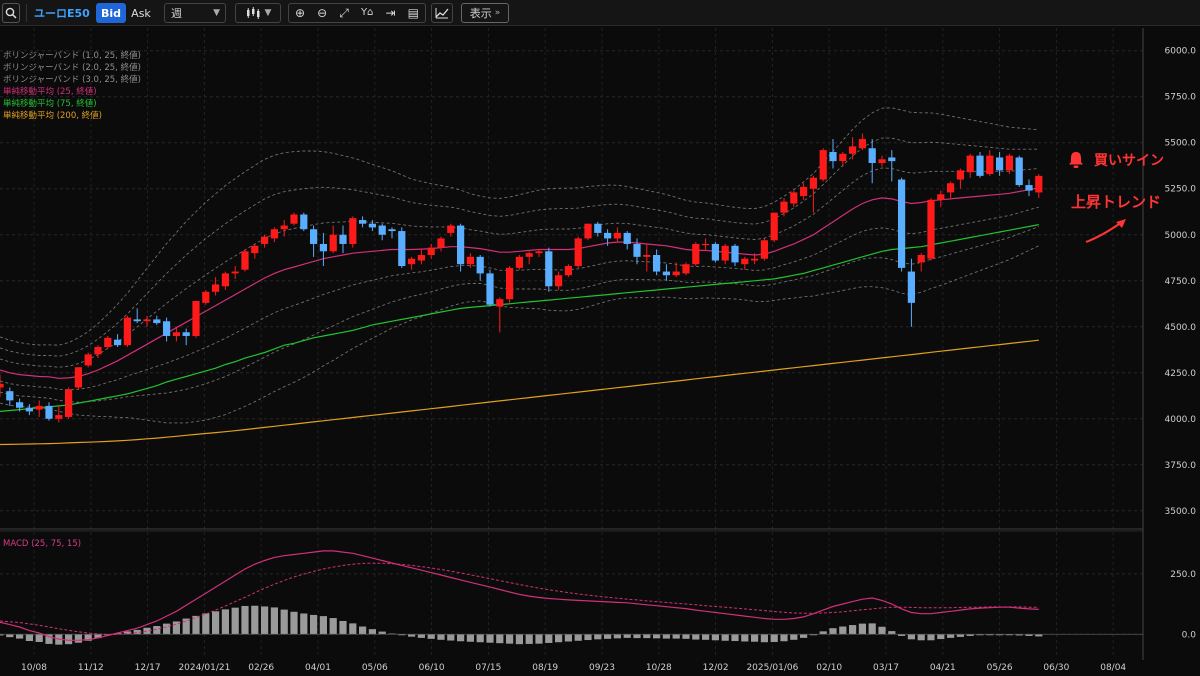 This screenshot has width=1200, height=676. Describe the element at coordinates (111, 13) in the screenshot. I see `bid-button: Bid` at that location.